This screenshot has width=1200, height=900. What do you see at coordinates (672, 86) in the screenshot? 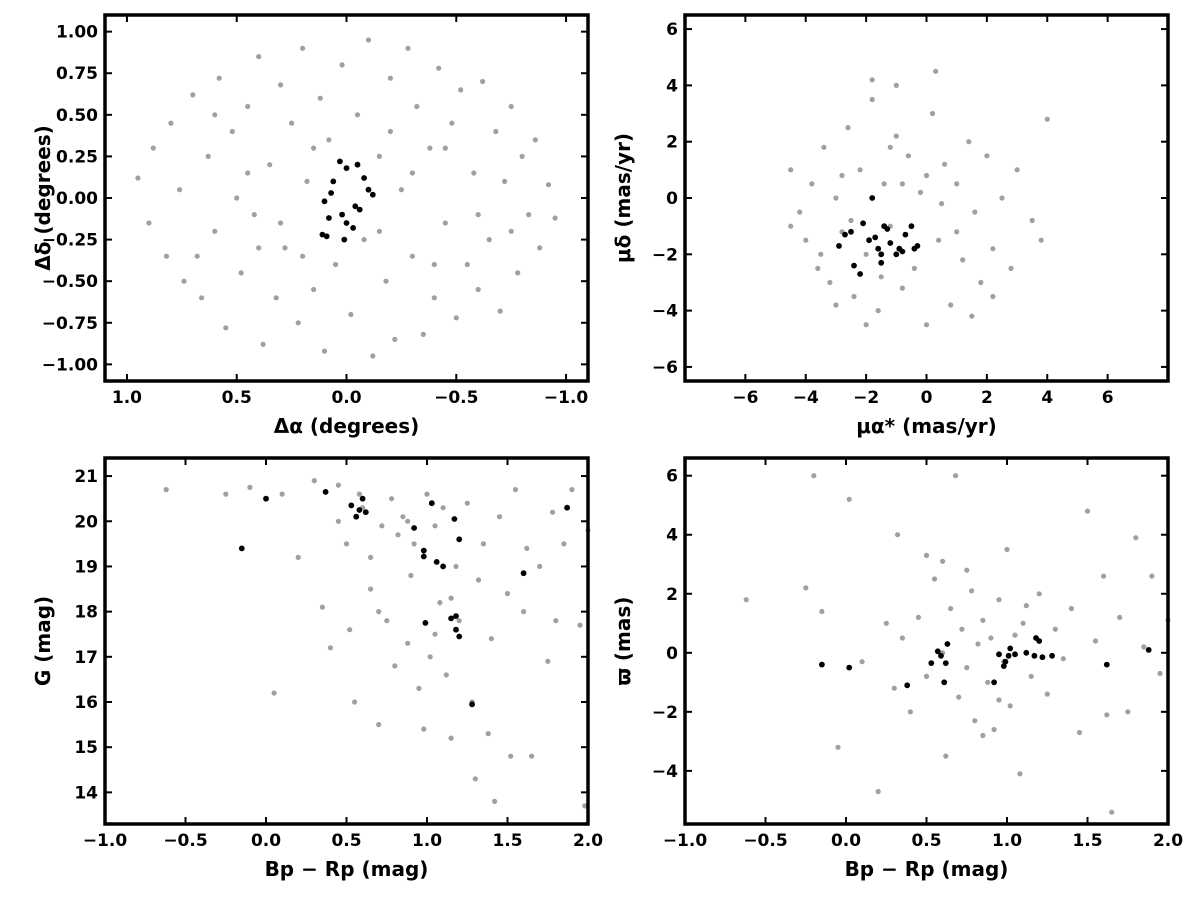
I see `y-tick-label: 4` at bounding box center [672, 86].